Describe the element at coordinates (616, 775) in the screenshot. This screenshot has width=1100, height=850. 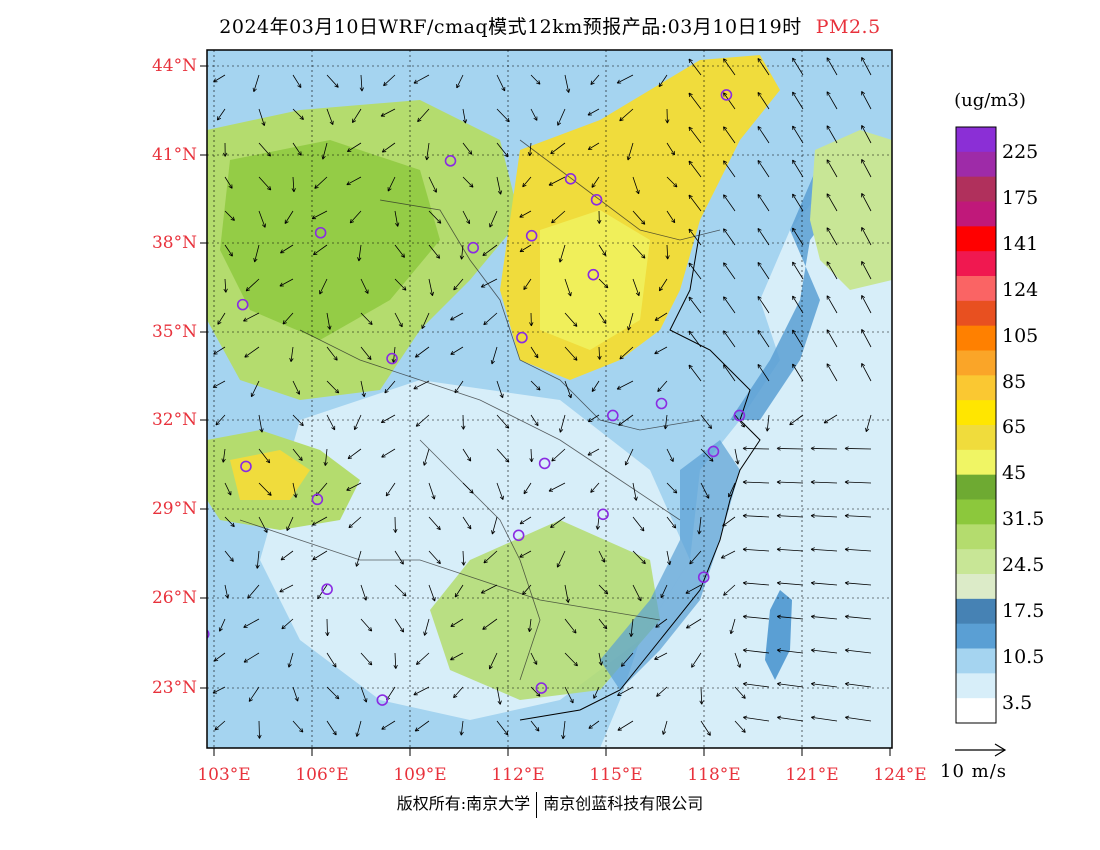
I see `lon-label-115: 115°E` at that location.